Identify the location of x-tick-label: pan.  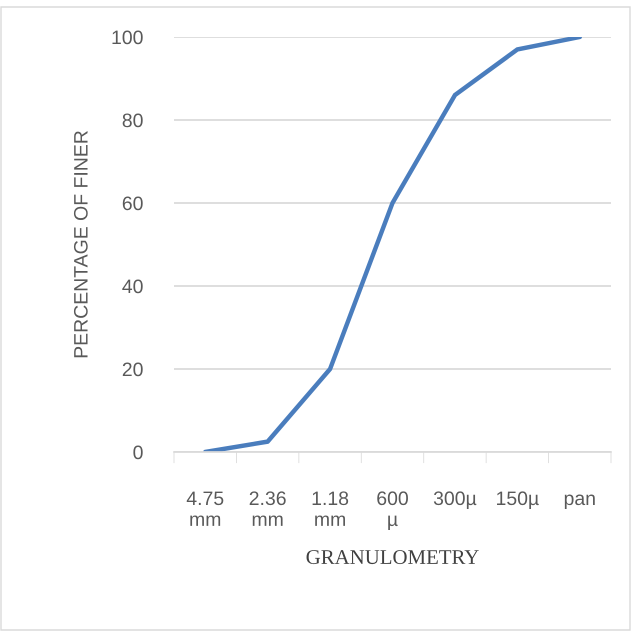
(579, 502).